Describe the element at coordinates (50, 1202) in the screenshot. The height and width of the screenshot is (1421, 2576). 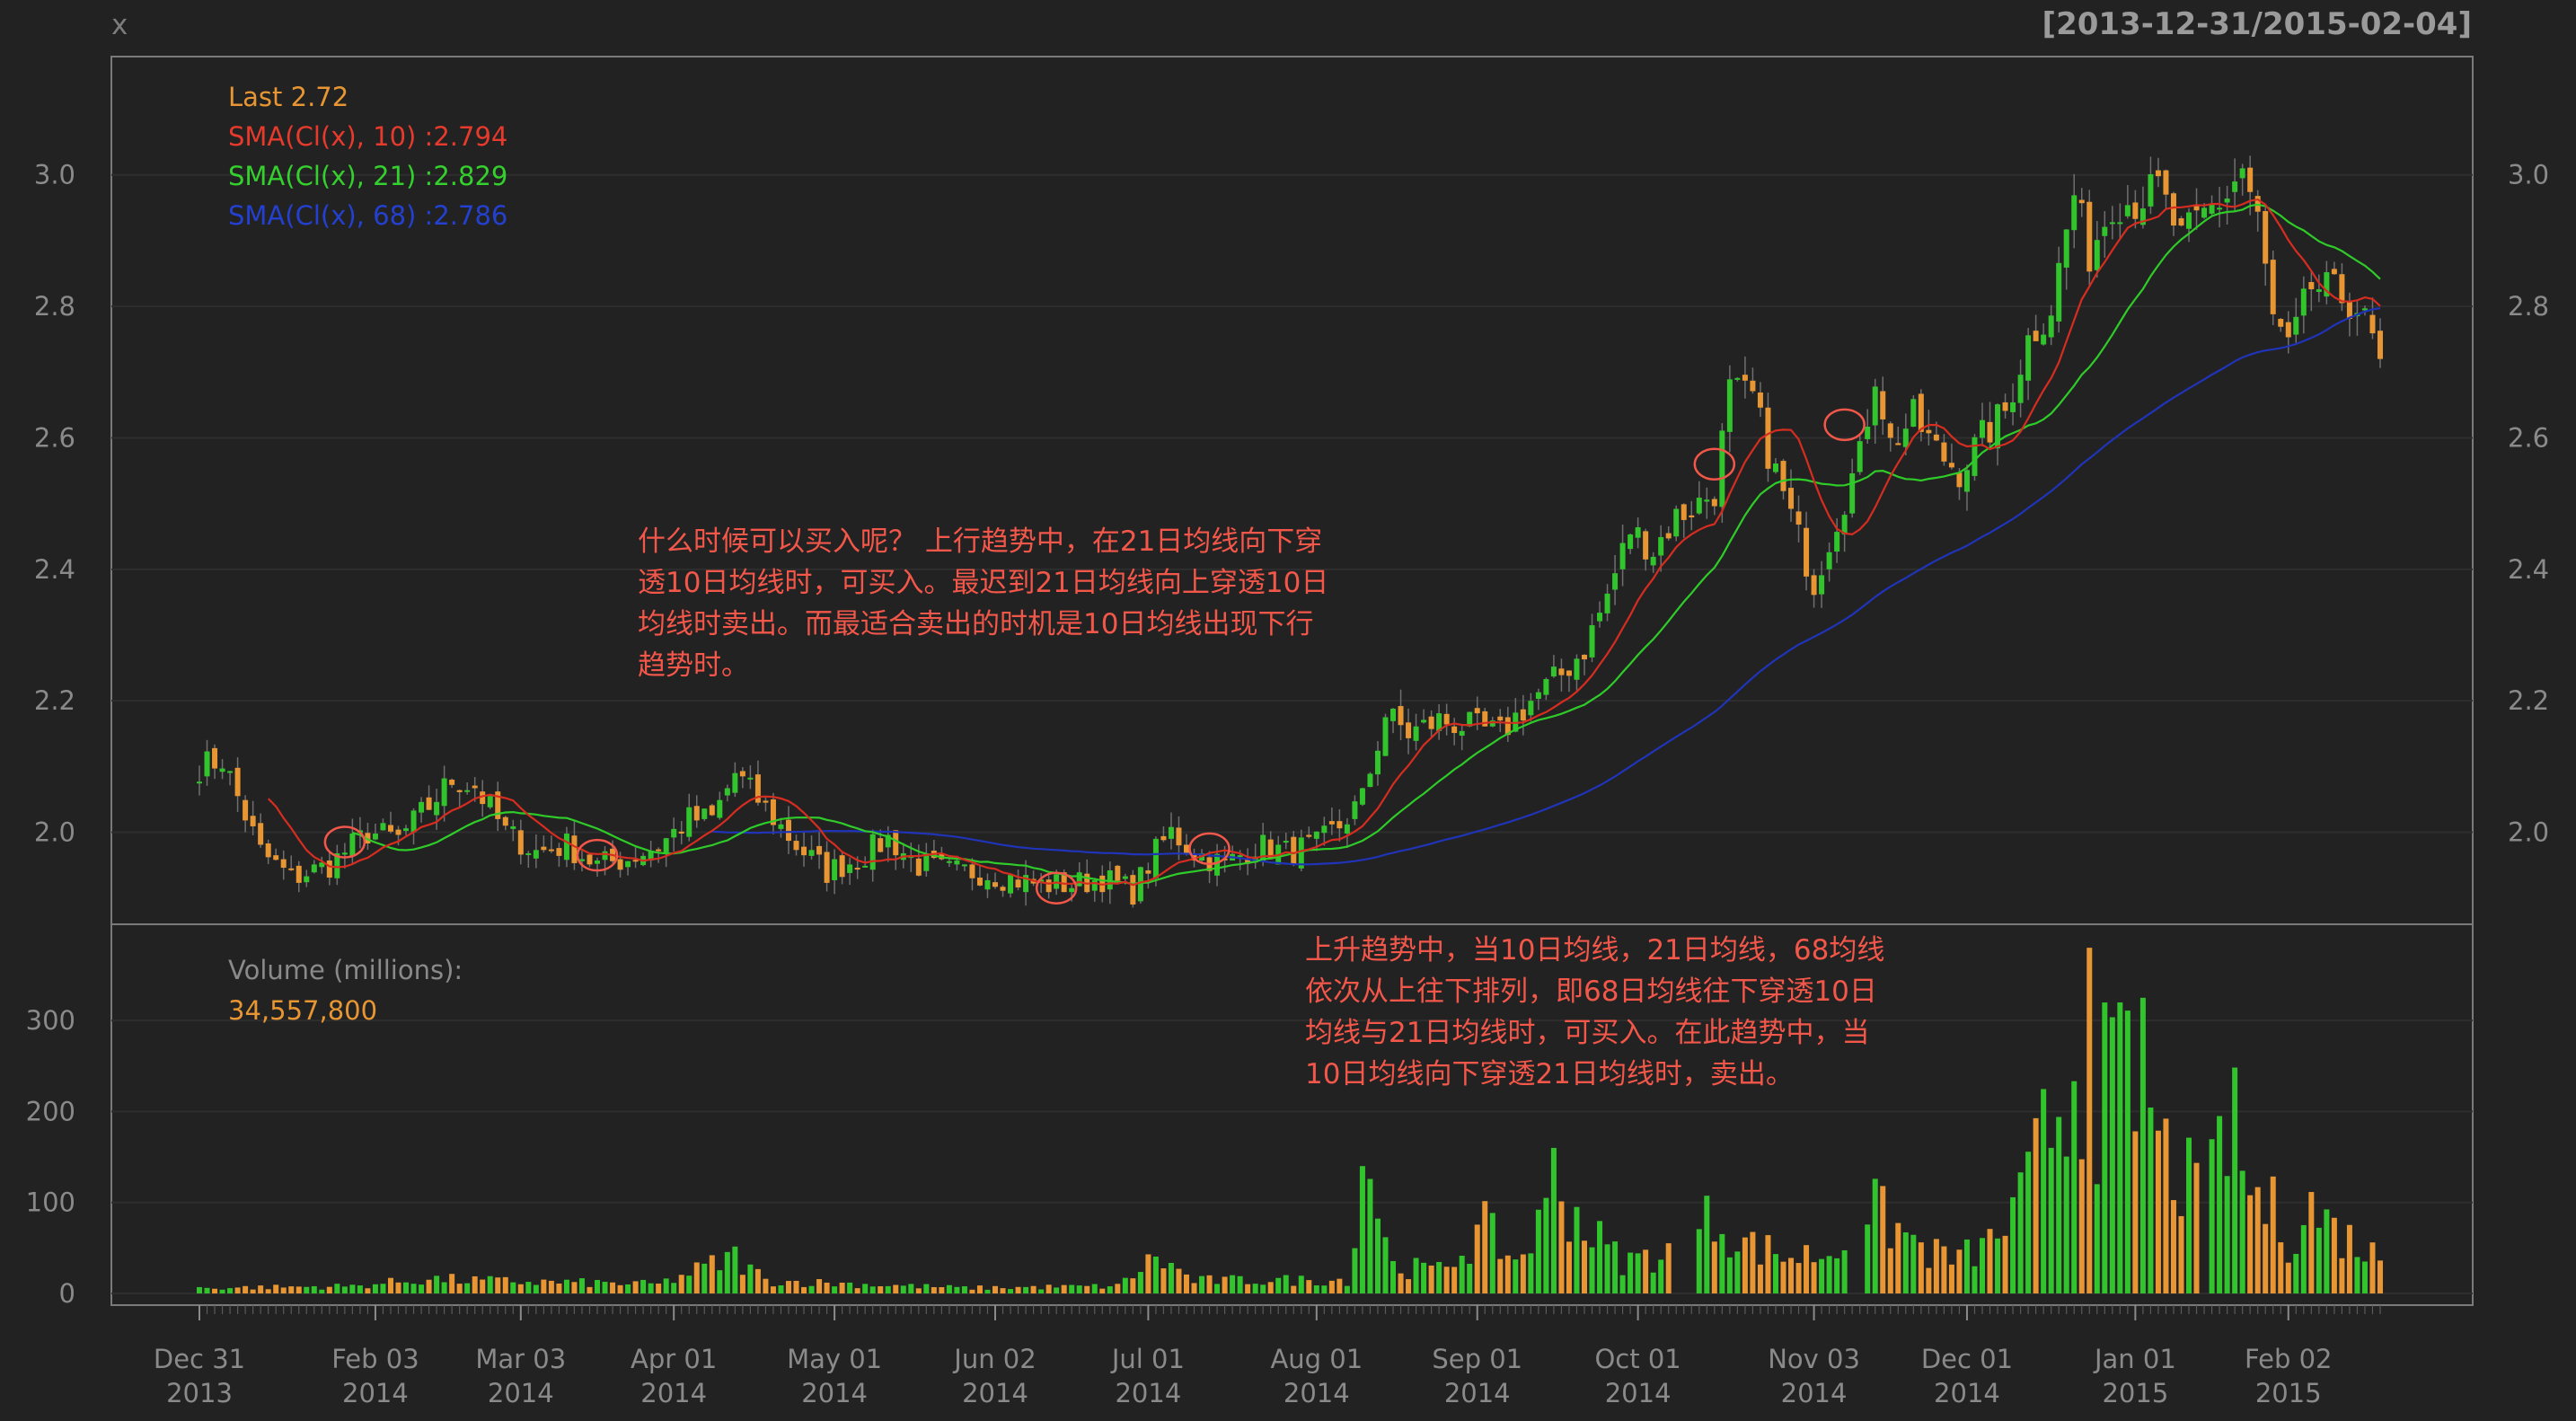
I see `volume-tick-label: 100` at that location.